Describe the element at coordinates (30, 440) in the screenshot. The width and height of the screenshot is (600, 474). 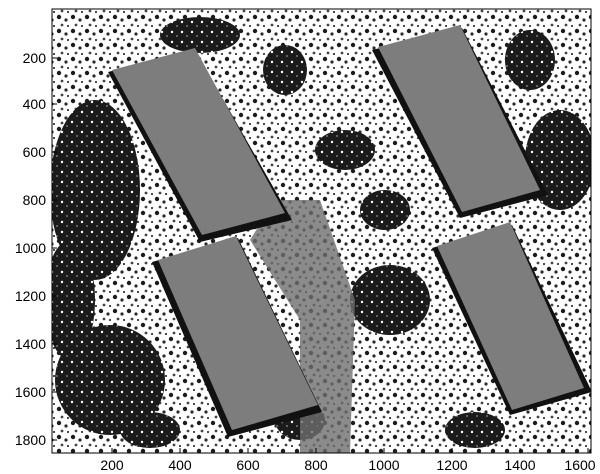
I see `y-tick-label: 1800` at that location.